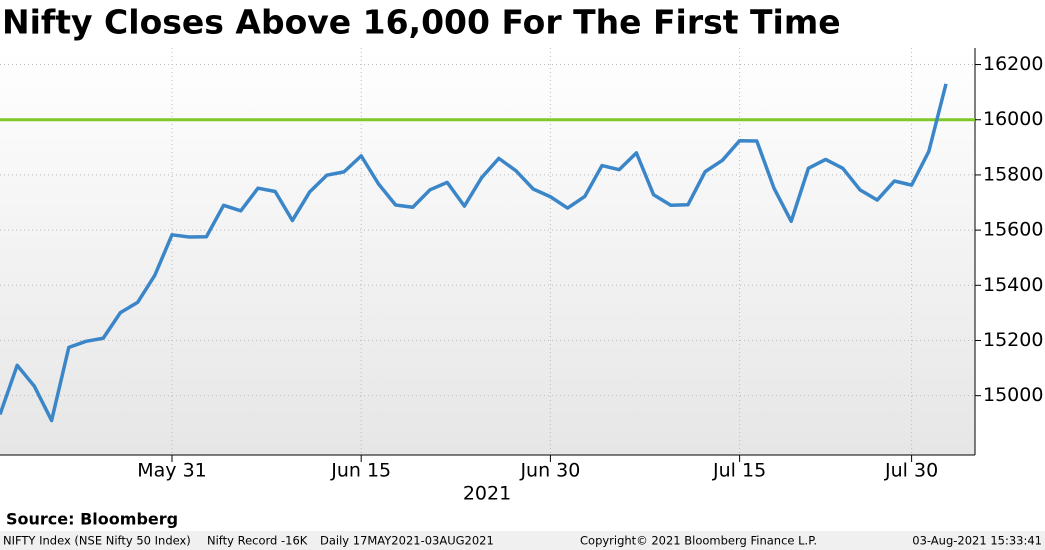 The width and height of the screenshot is (1045, 550). I want to click on x-tick-label: Jul 15, so click(739, 471).